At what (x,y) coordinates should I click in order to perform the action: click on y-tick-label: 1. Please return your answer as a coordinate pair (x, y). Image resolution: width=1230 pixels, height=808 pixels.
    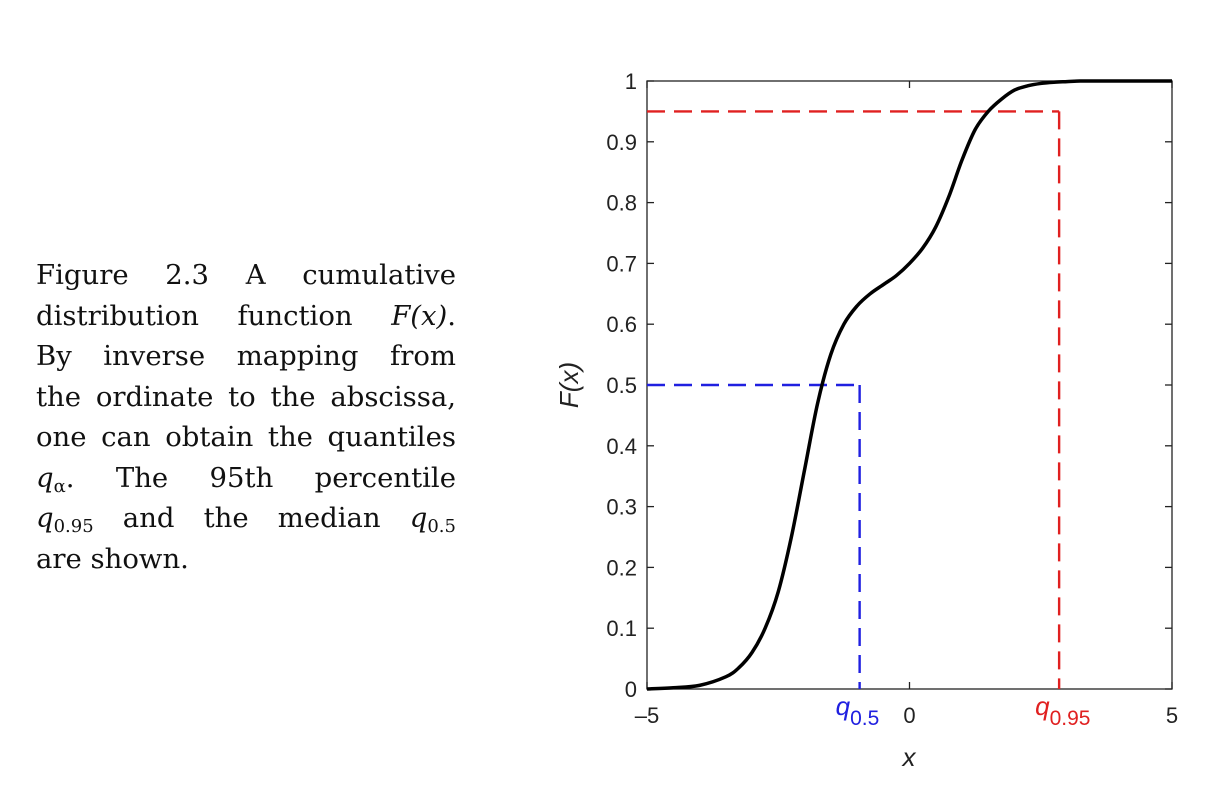
    Looking at the image, I should click on (631, 81).